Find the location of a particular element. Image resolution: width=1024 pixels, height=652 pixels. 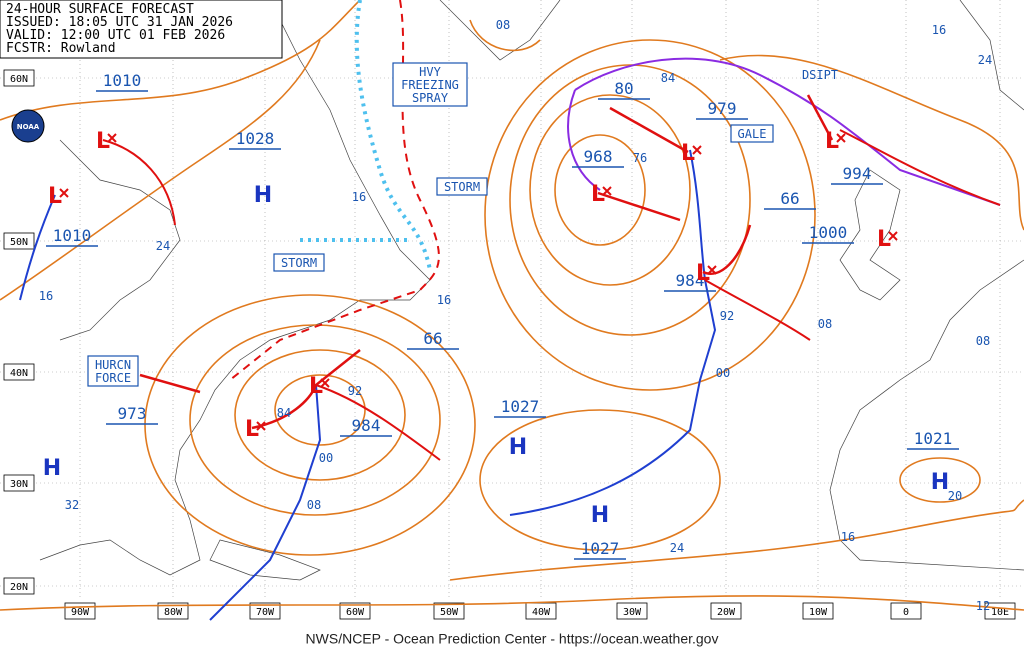

isobar-label: 76 is located at coordinates (640, 158).